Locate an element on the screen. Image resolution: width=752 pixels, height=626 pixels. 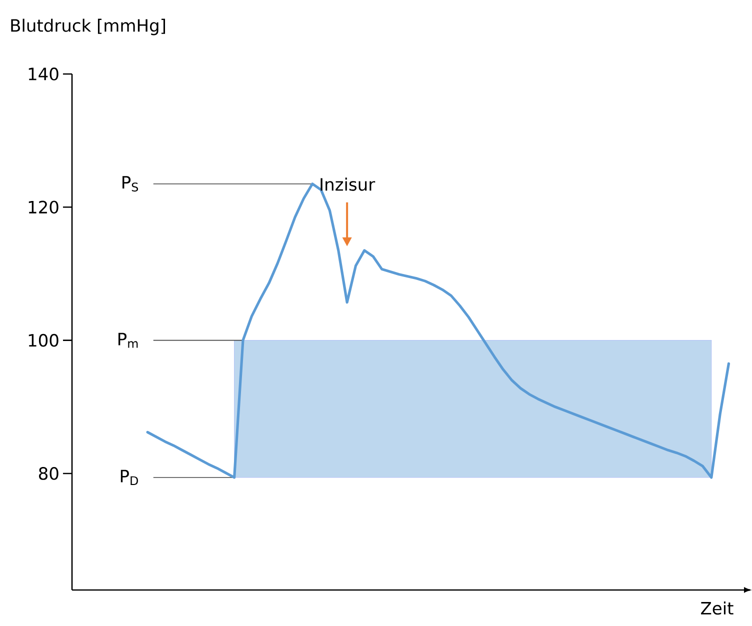
y-tick-label: 100 is located at coordinates (43, 340).